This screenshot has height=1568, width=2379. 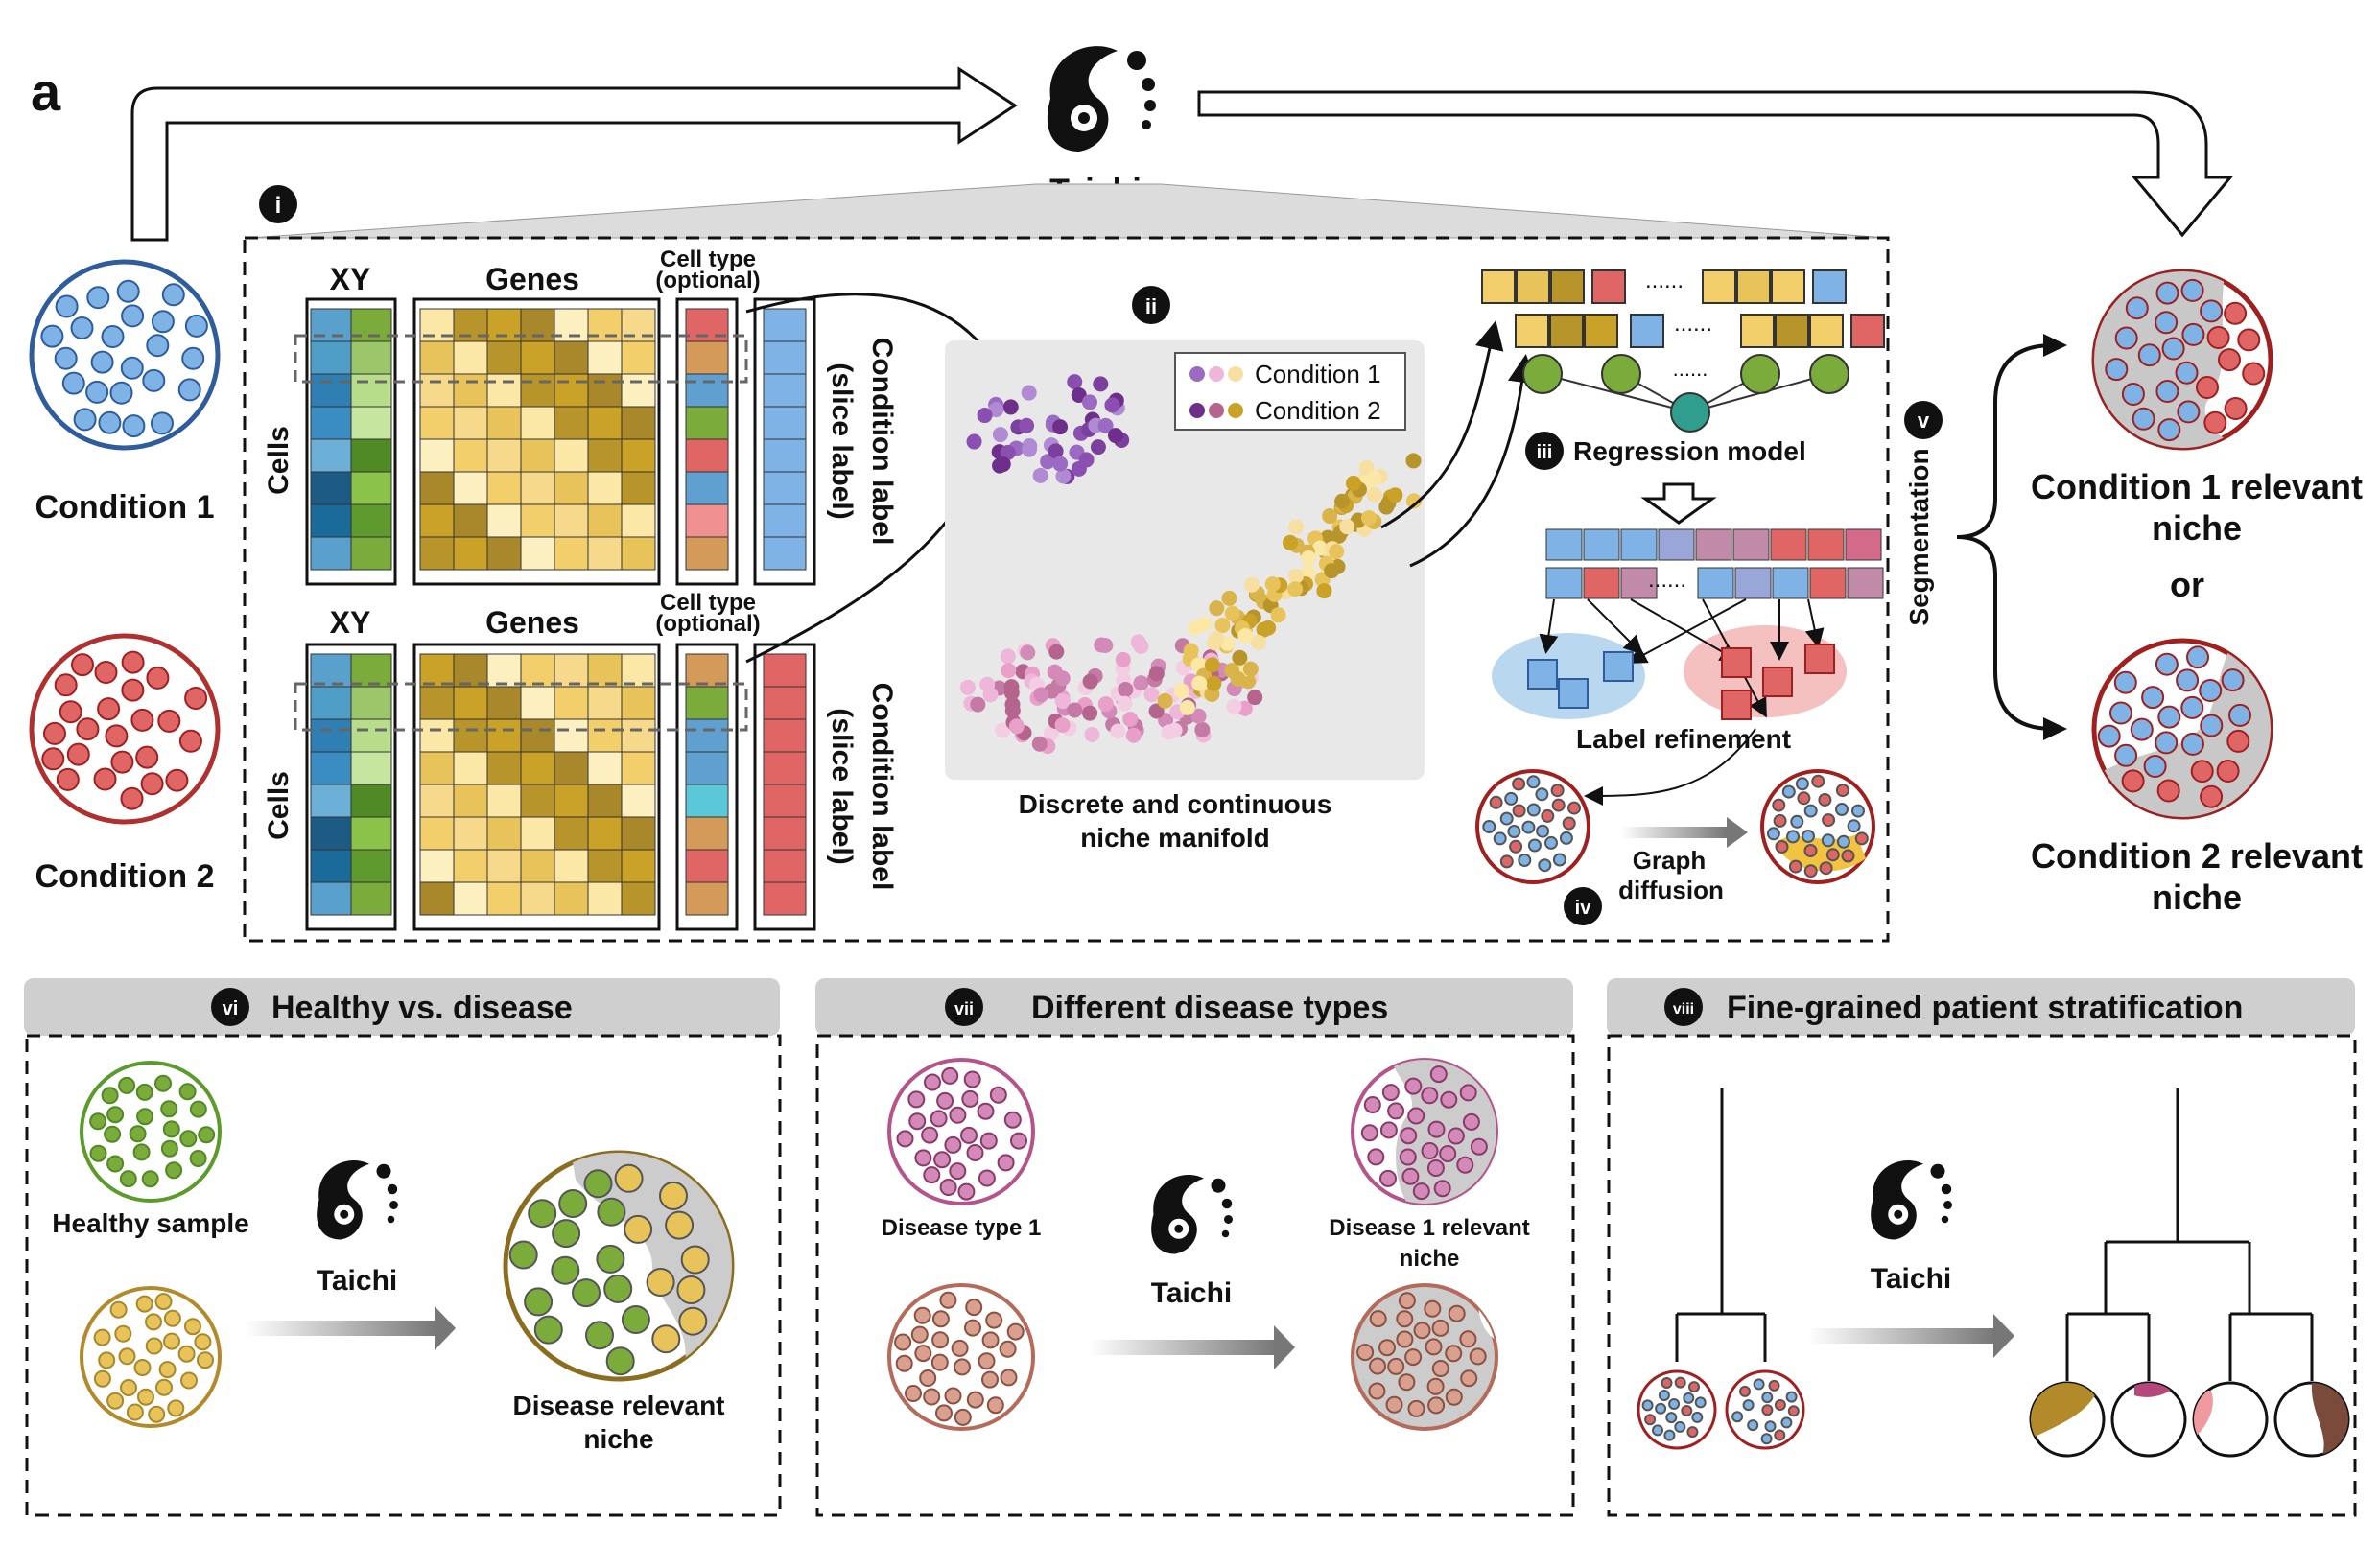 I want to click on regression-title: Regression model, so click(x=1689, y=451).